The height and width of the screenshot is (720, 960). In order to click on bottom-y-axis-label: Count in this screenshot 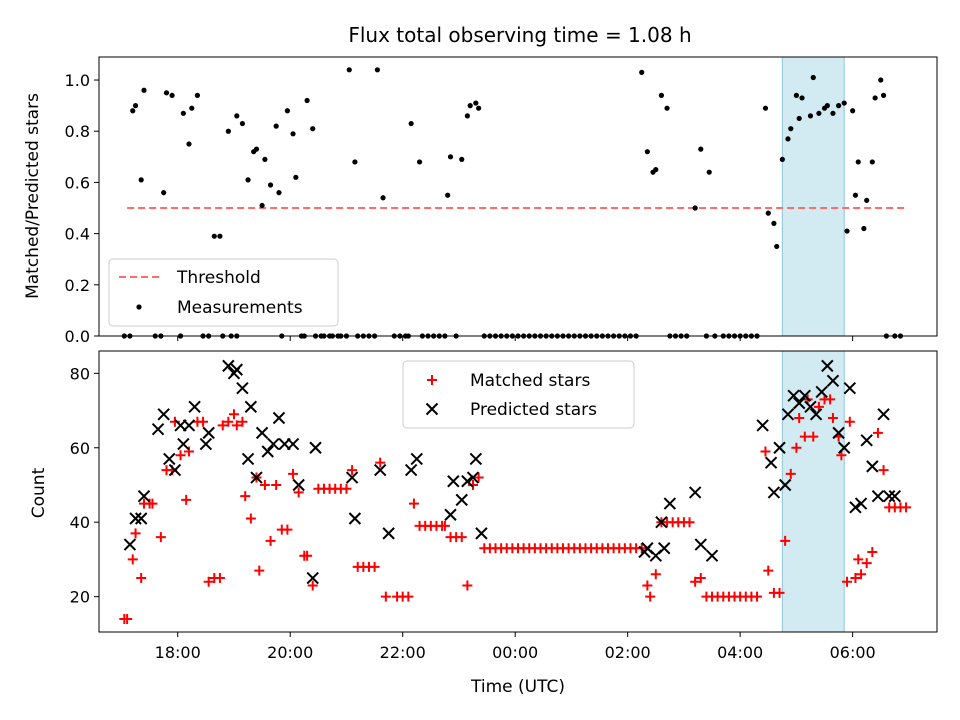, I will do `click(39, 492)`.